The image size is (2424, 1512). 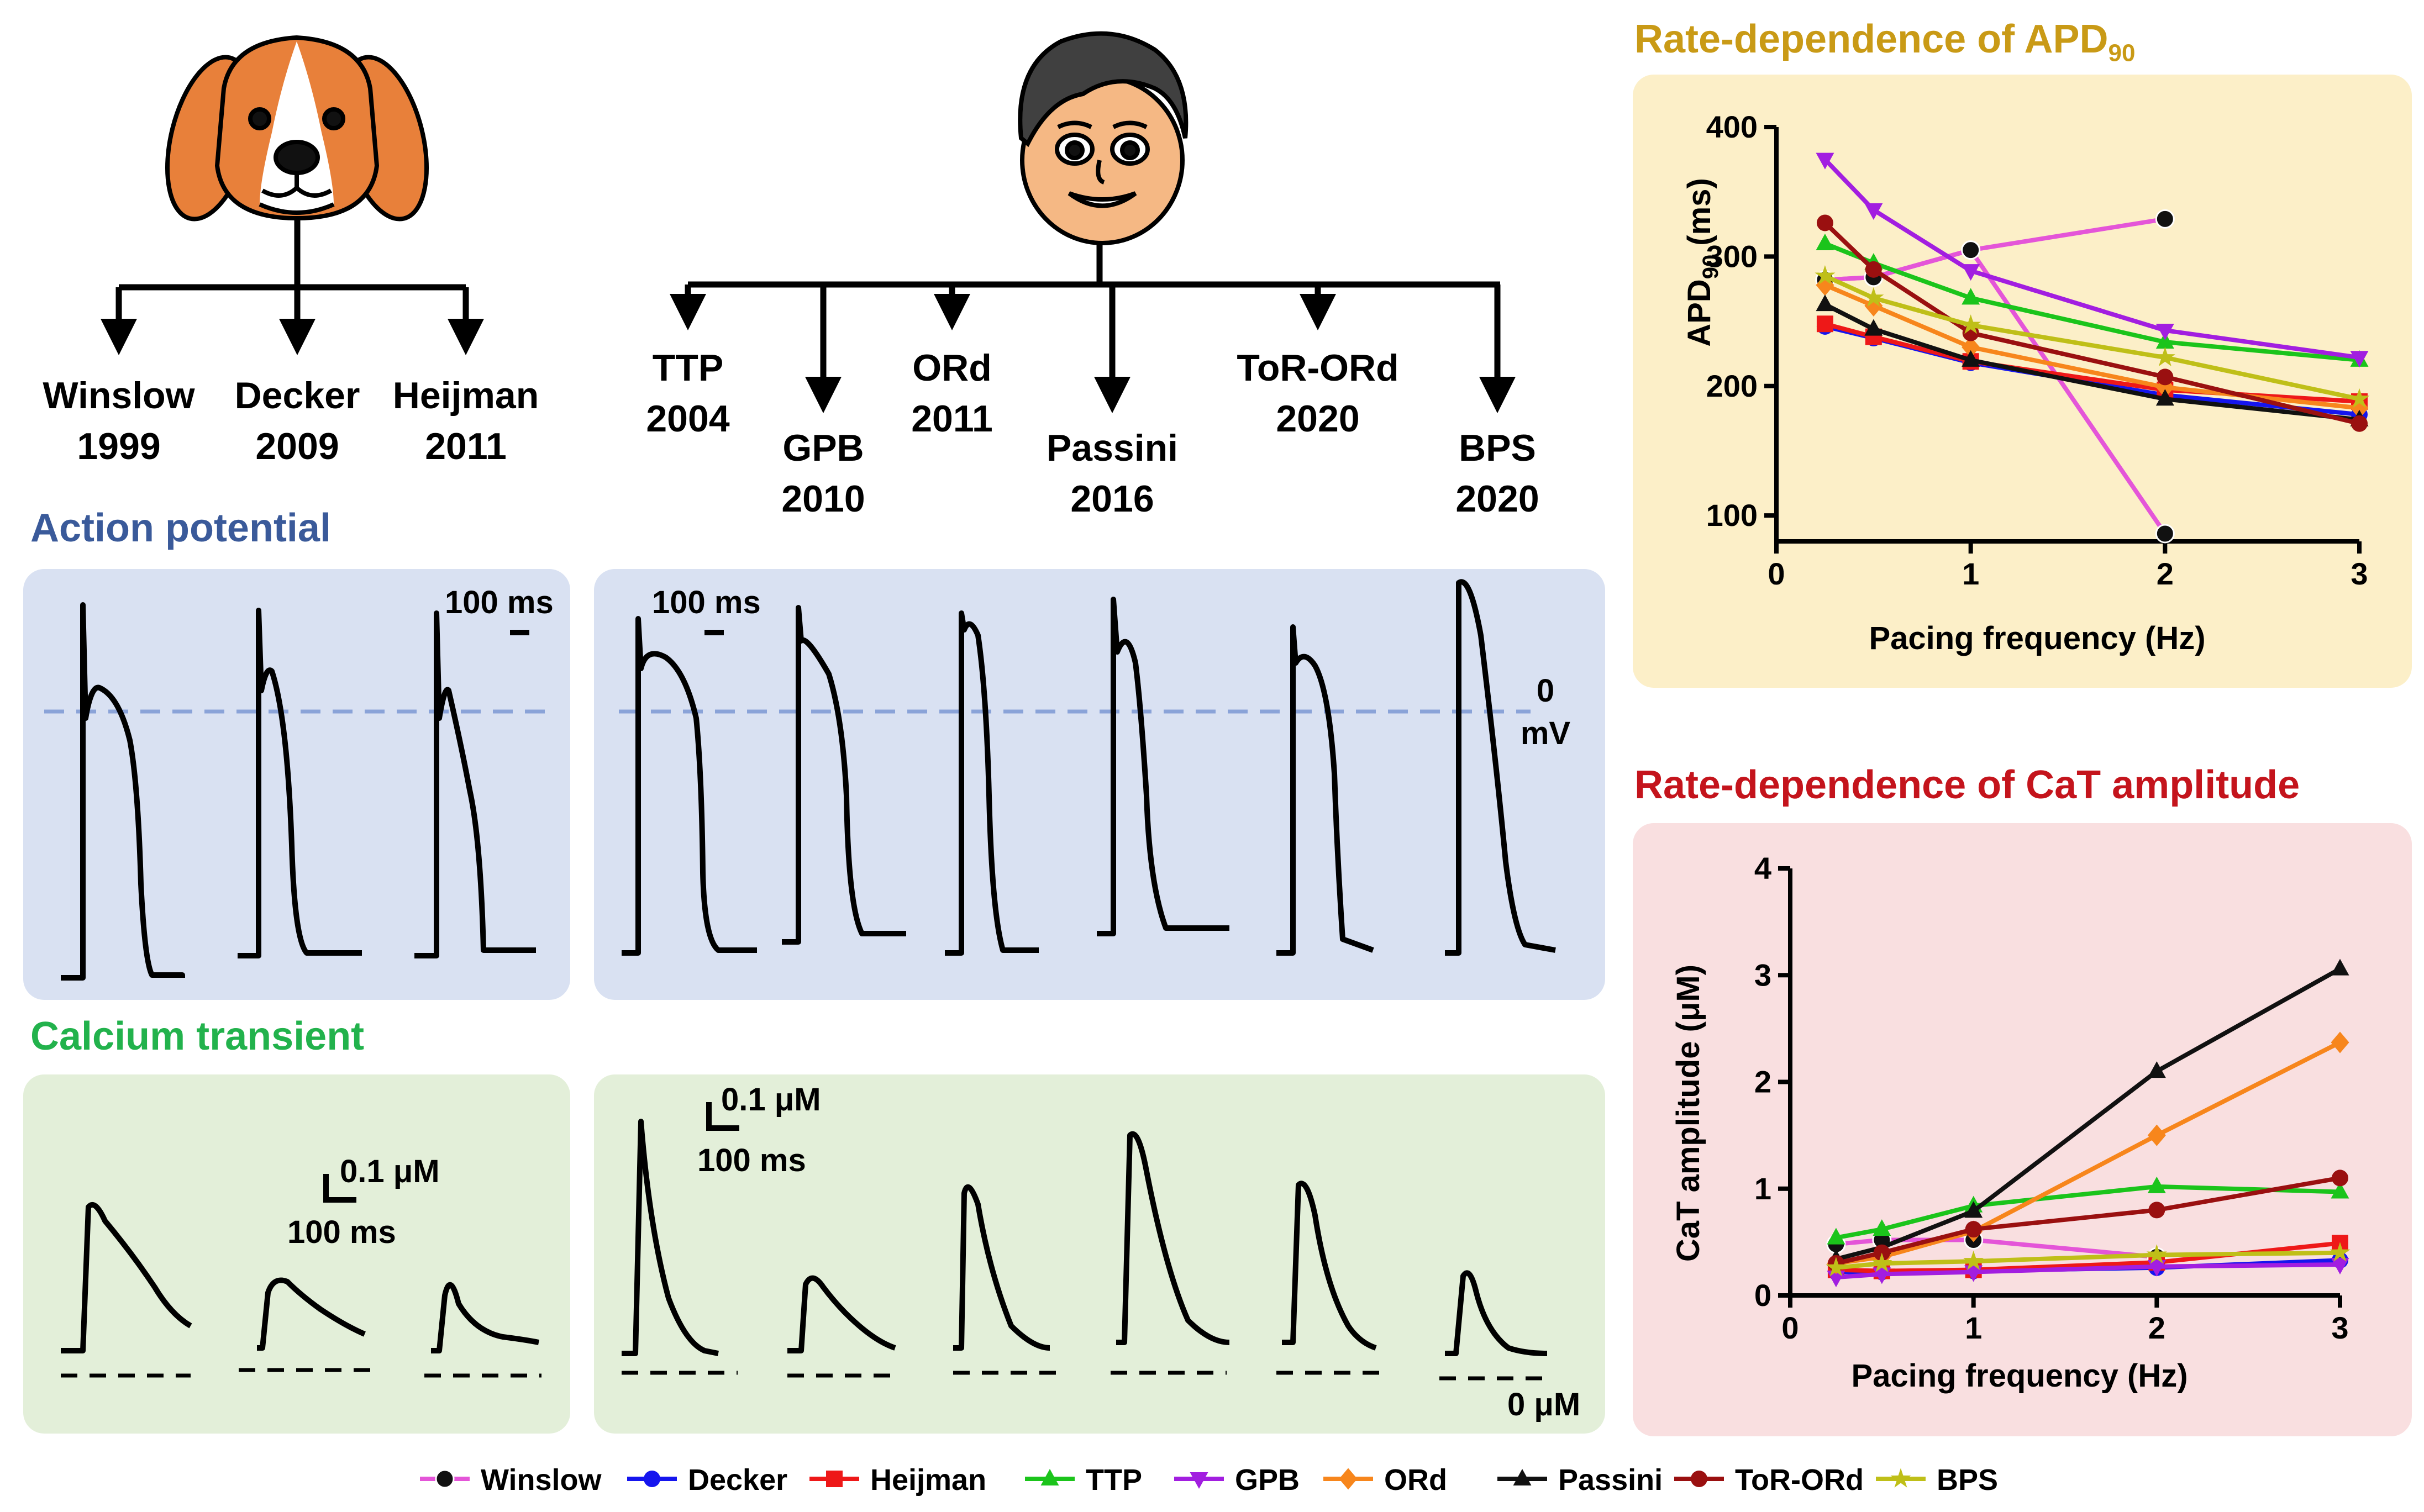 What do you see at coordinates (390, 1171) in the screenshot?
I see `ca-dog-conc-label: 0.1 μM` at bounding box center [390, 1171].